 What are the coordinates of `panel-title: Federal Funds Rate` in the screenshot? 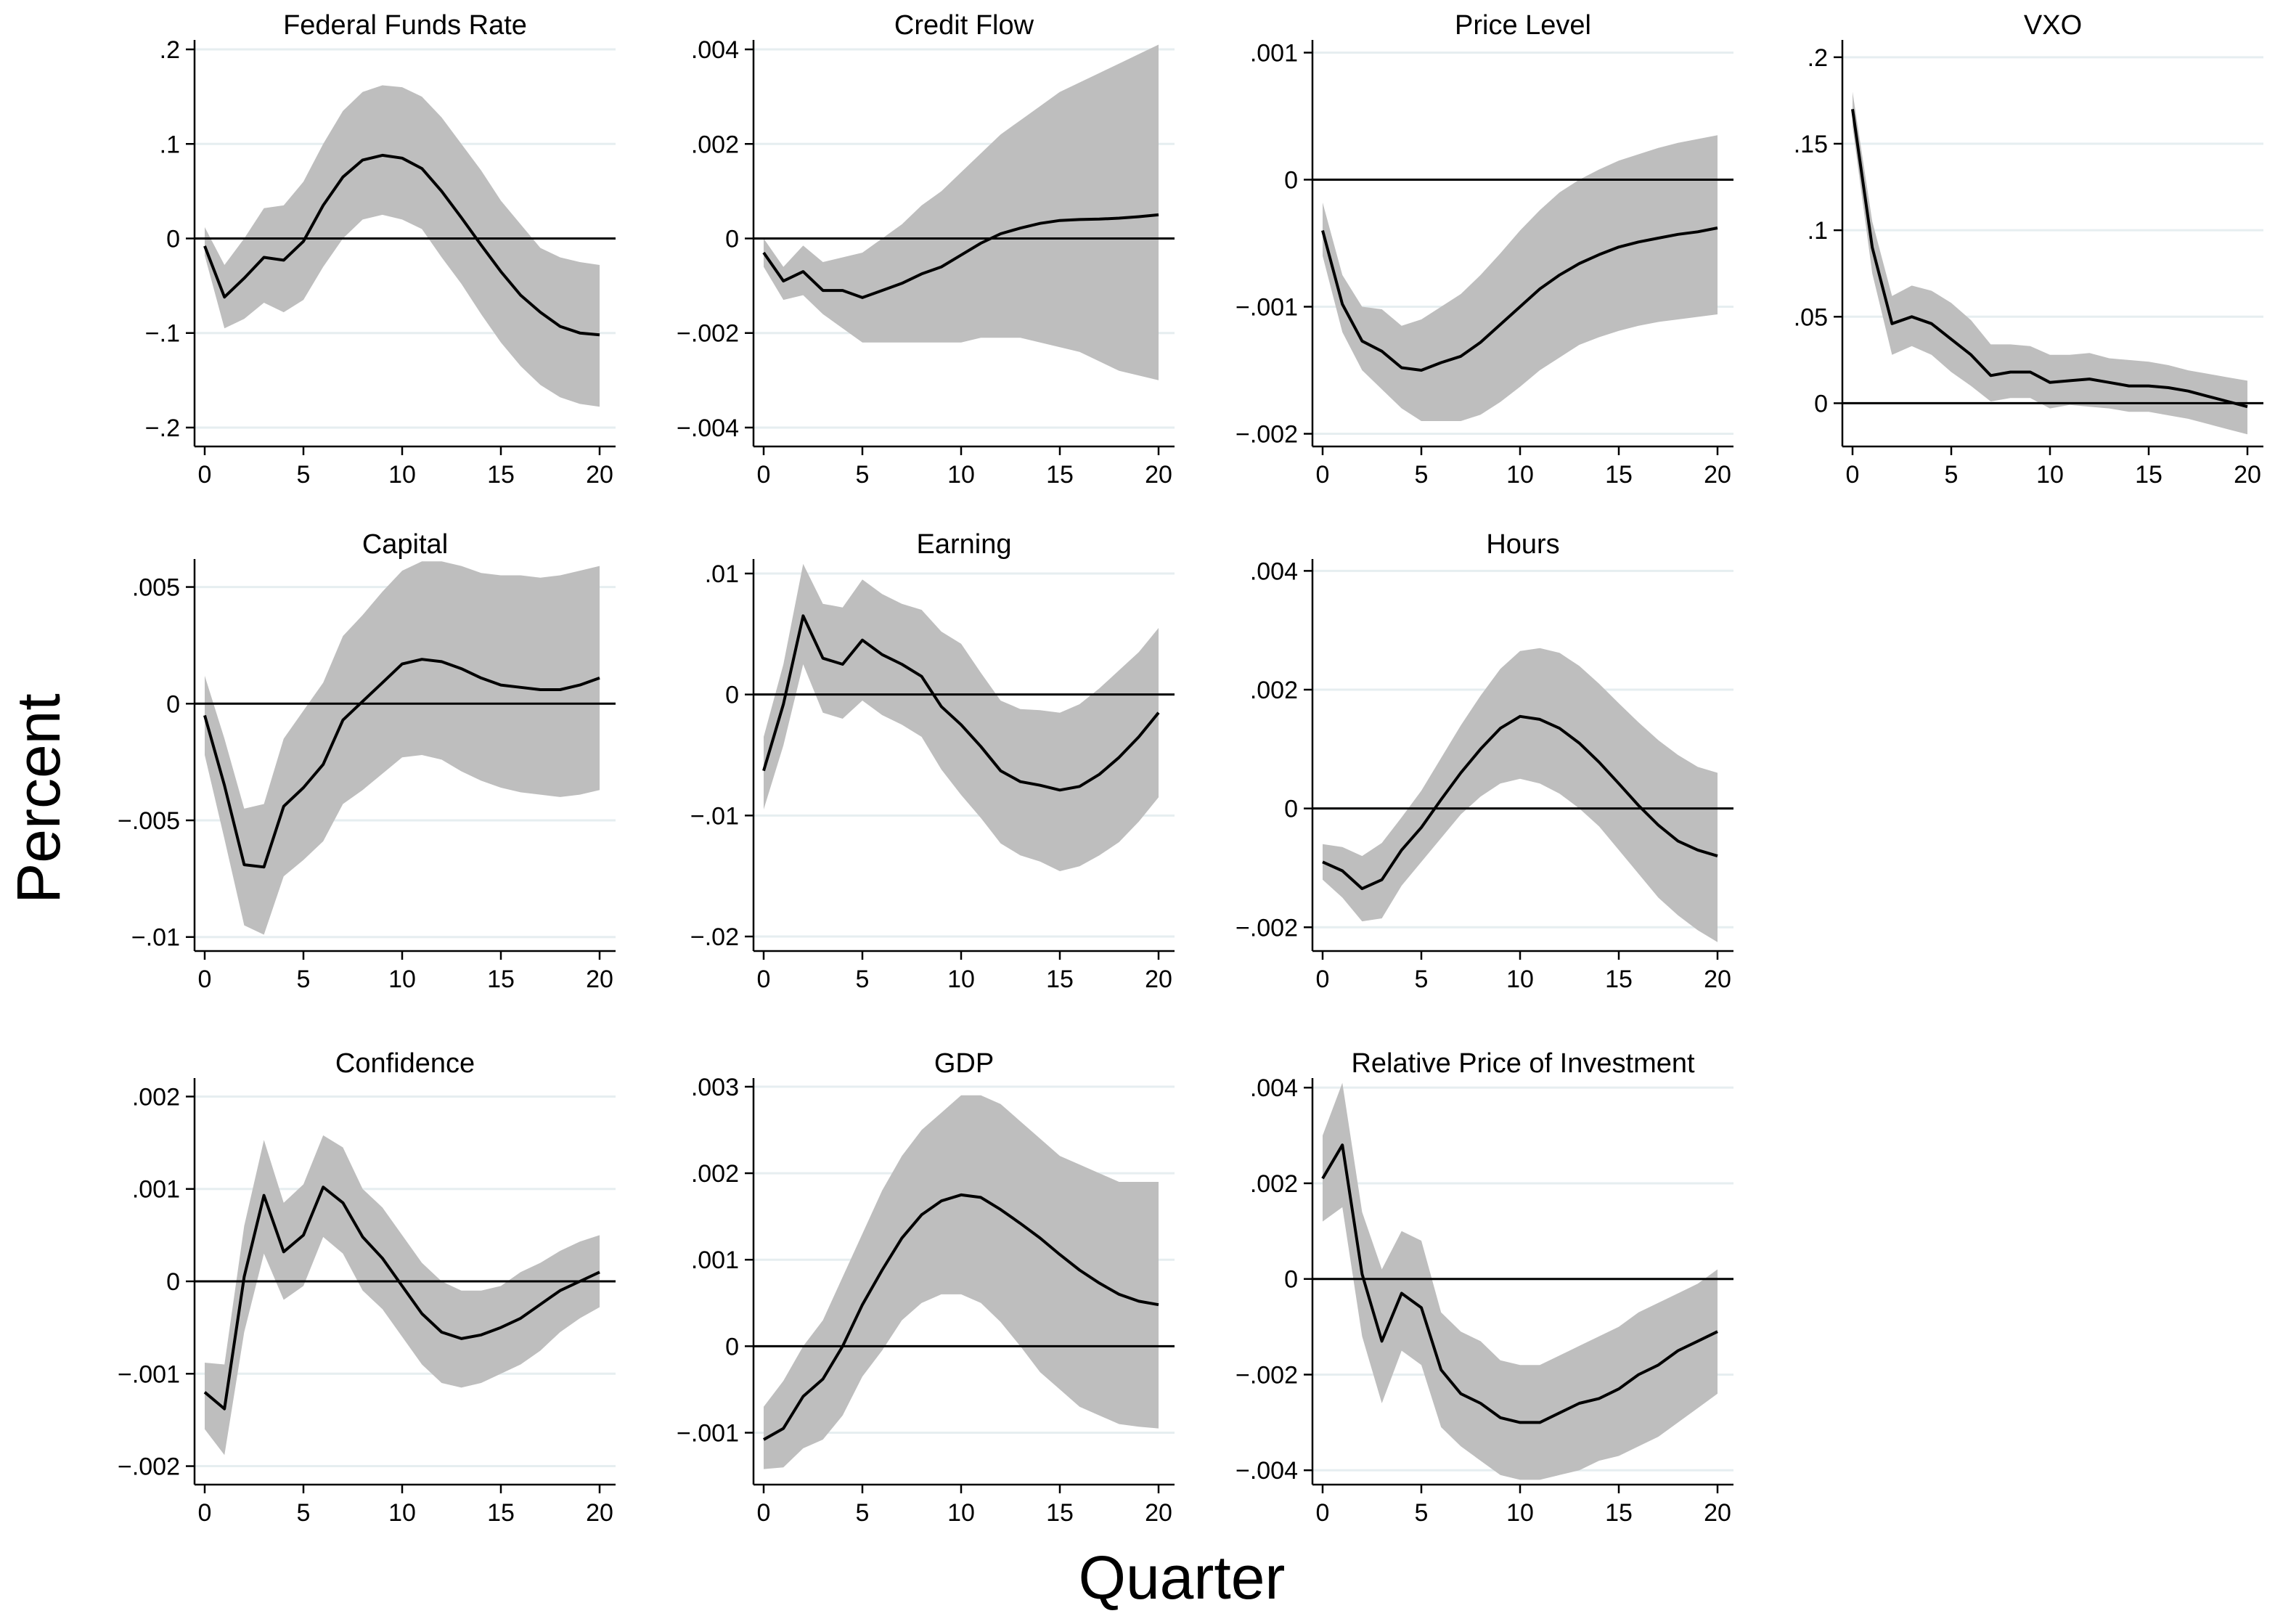 It's located at (405, 26).